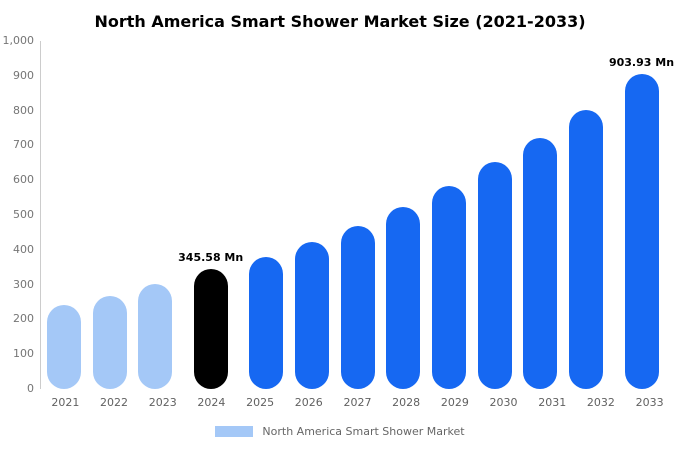 The width and height of the screenshot is (680, 450). Describe the element at coordinates (211, 402) in the screenshot. I see `x-tick-label-2024: 2024` at that location.